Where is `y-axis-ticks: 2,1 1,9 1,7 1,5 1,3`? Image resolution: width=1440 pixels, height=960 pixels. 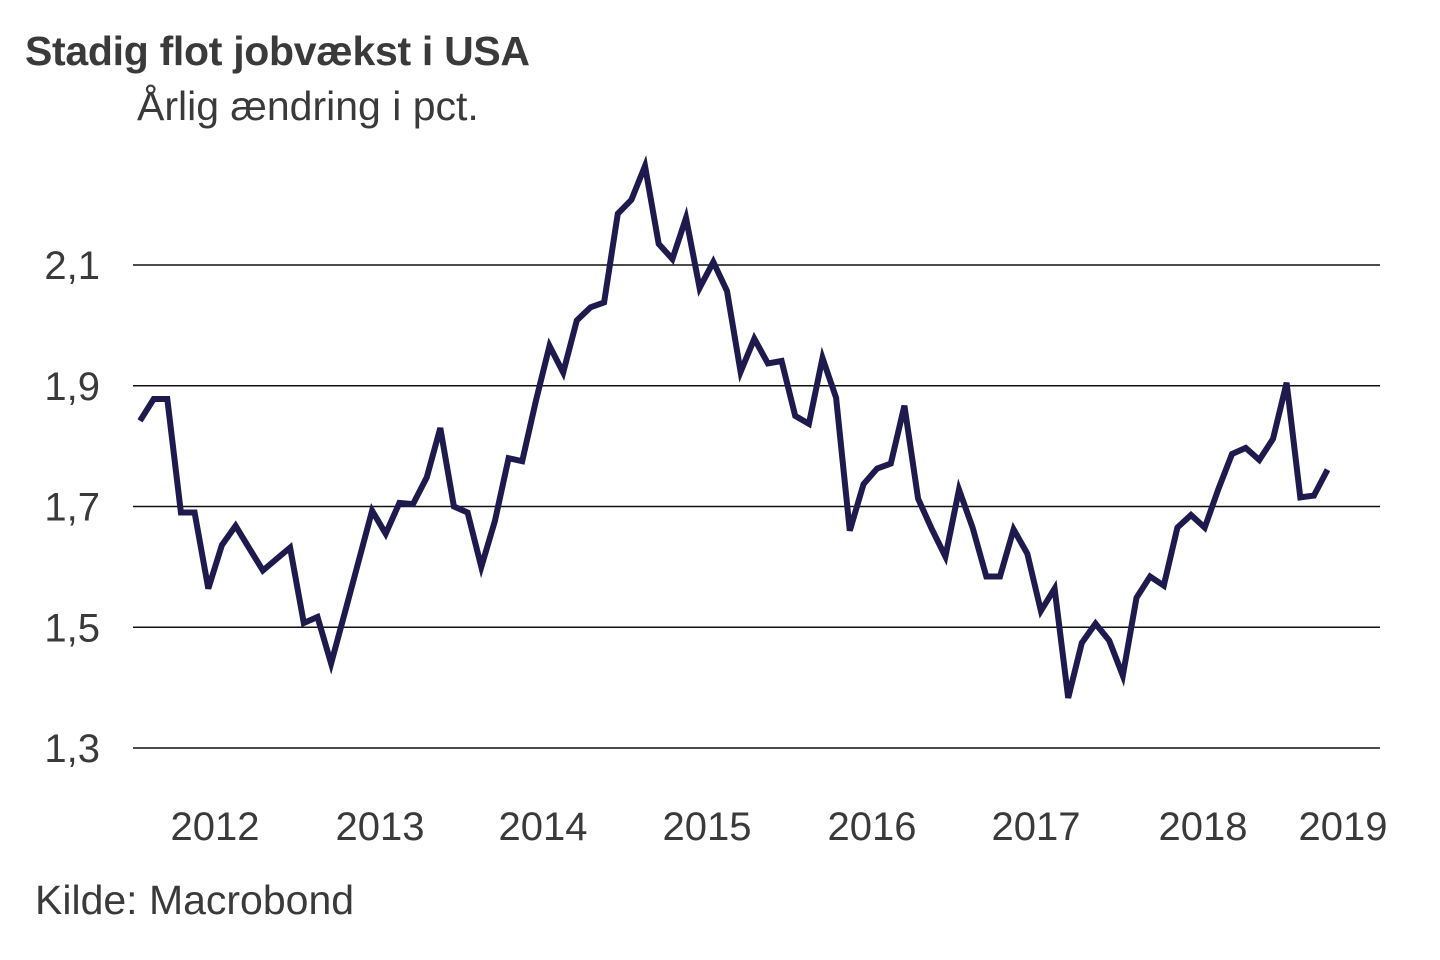
y-axis-ticks: 2,1 1,9 1,7 1,5 1,3 is located at coordinates (72, 507).